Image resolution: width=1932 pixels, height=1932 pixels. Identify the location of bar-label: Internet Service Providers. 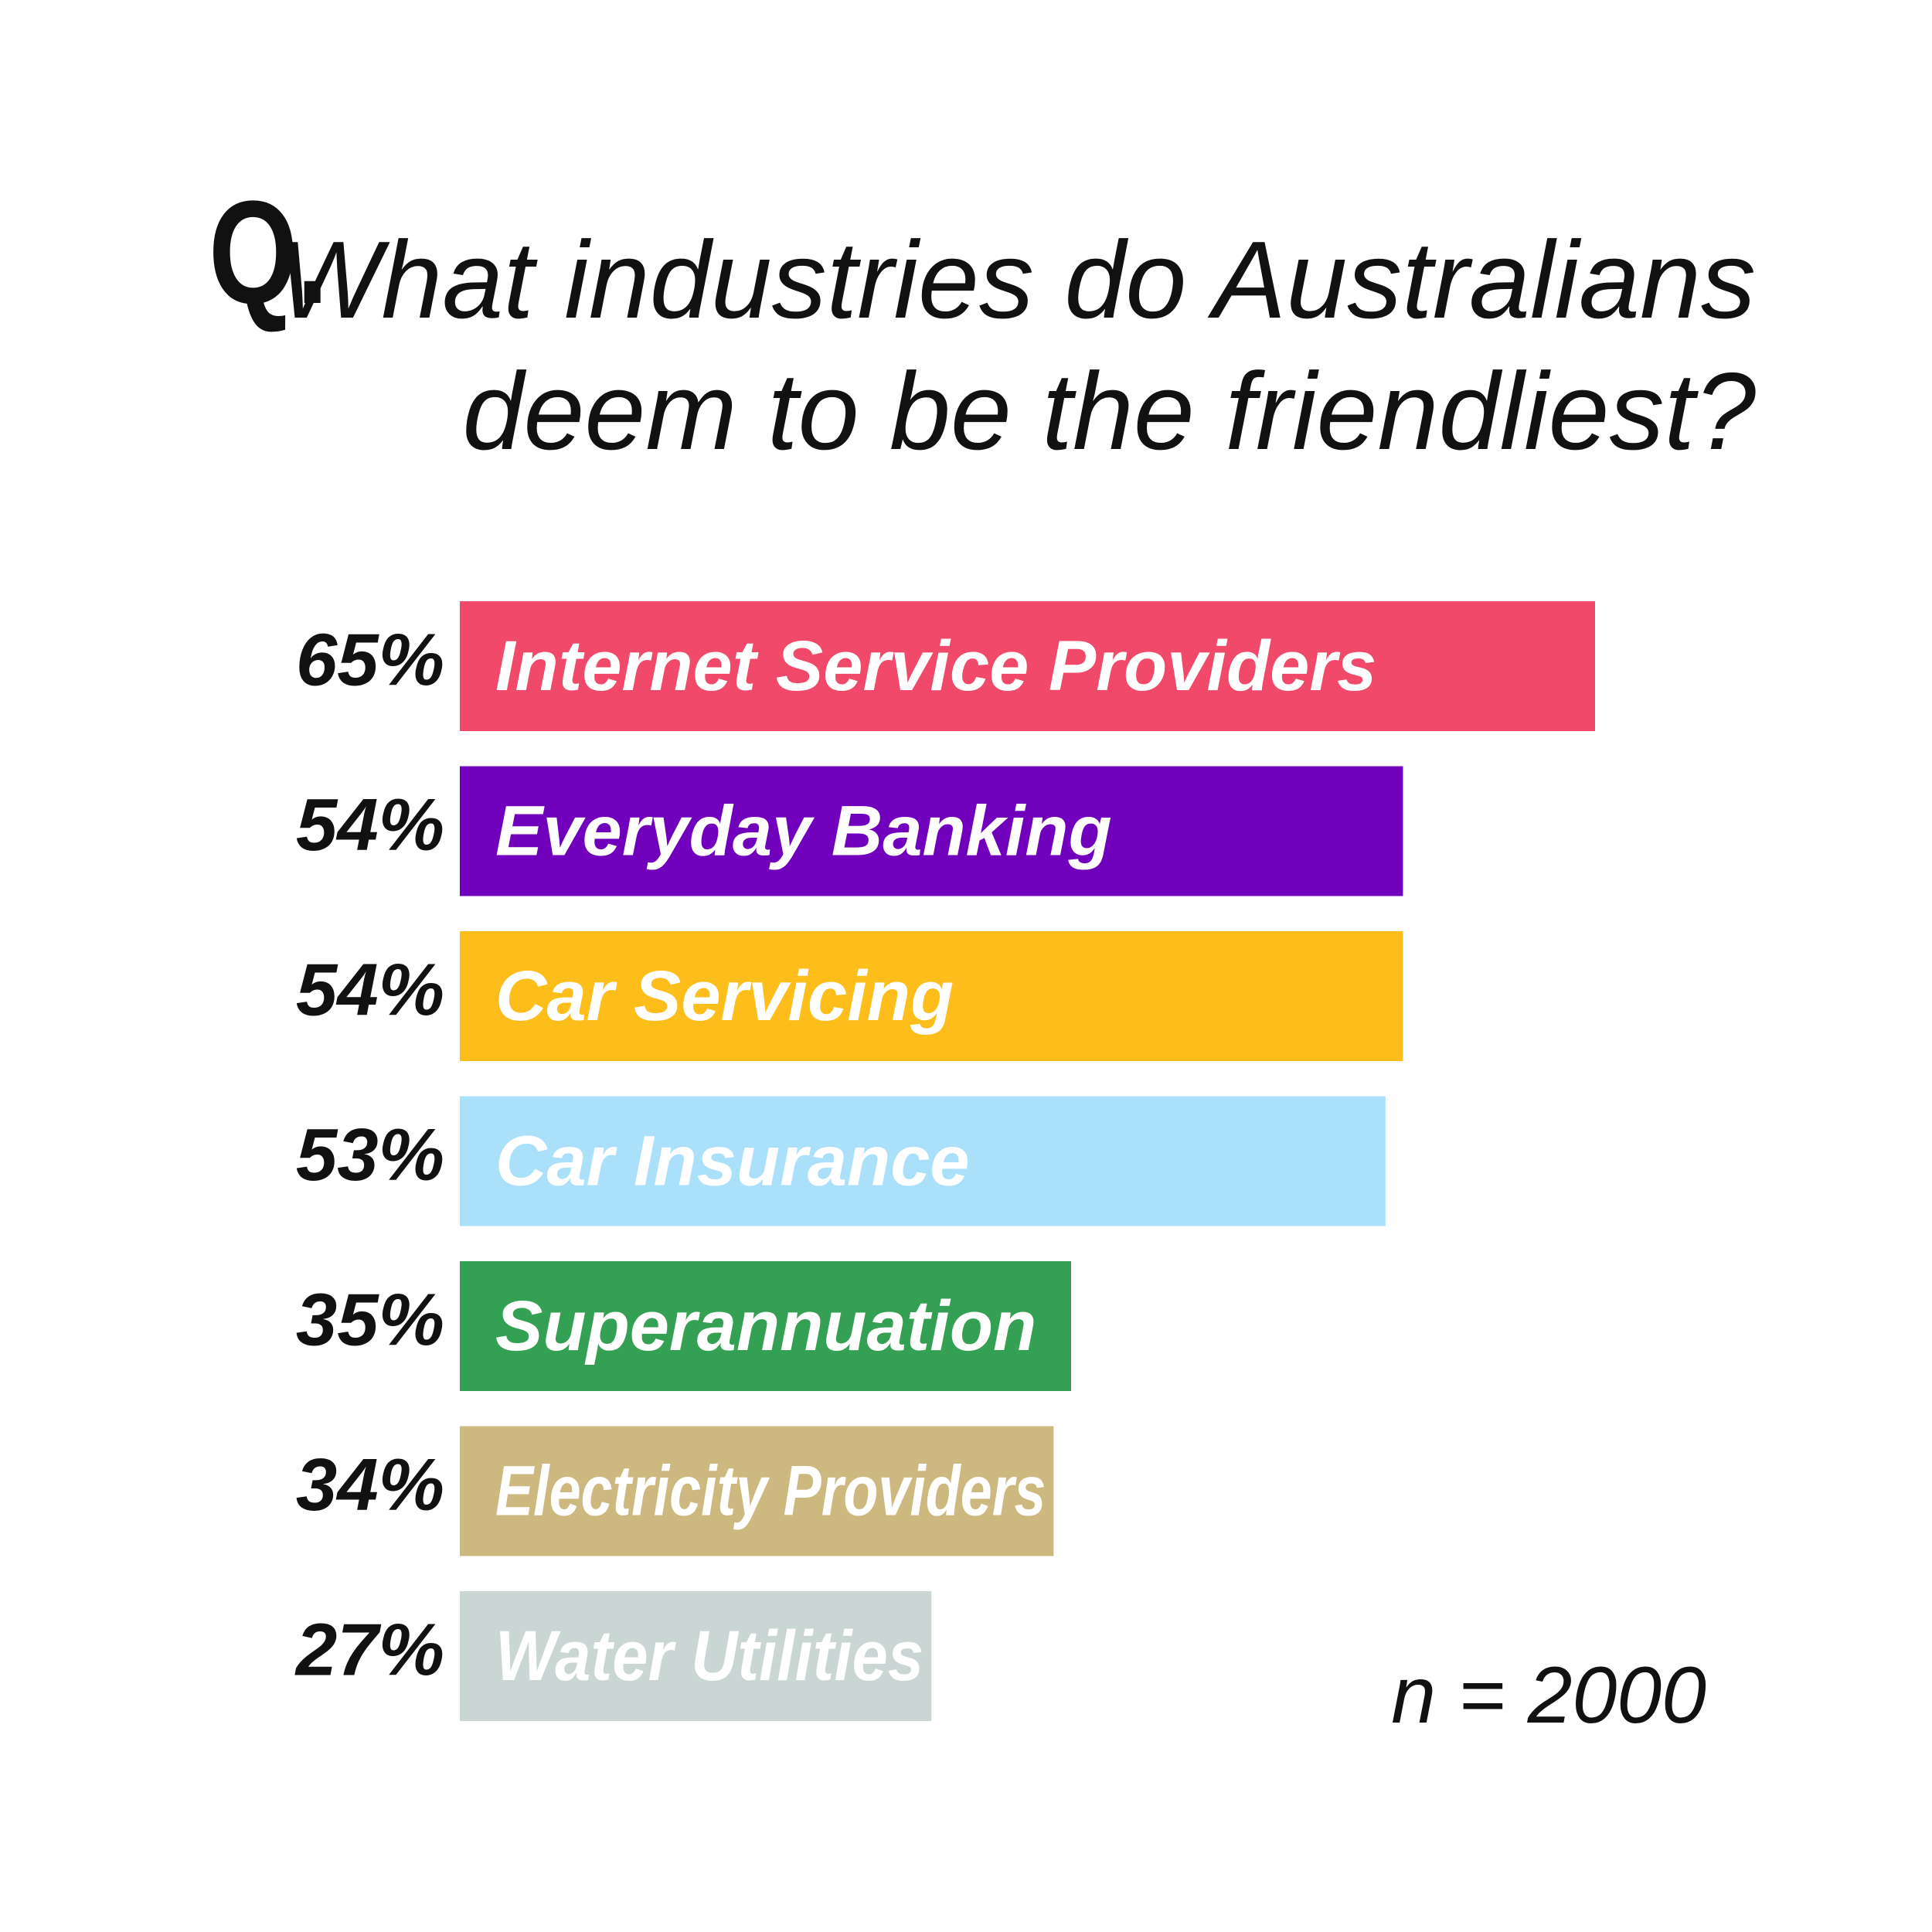
(935, 667).